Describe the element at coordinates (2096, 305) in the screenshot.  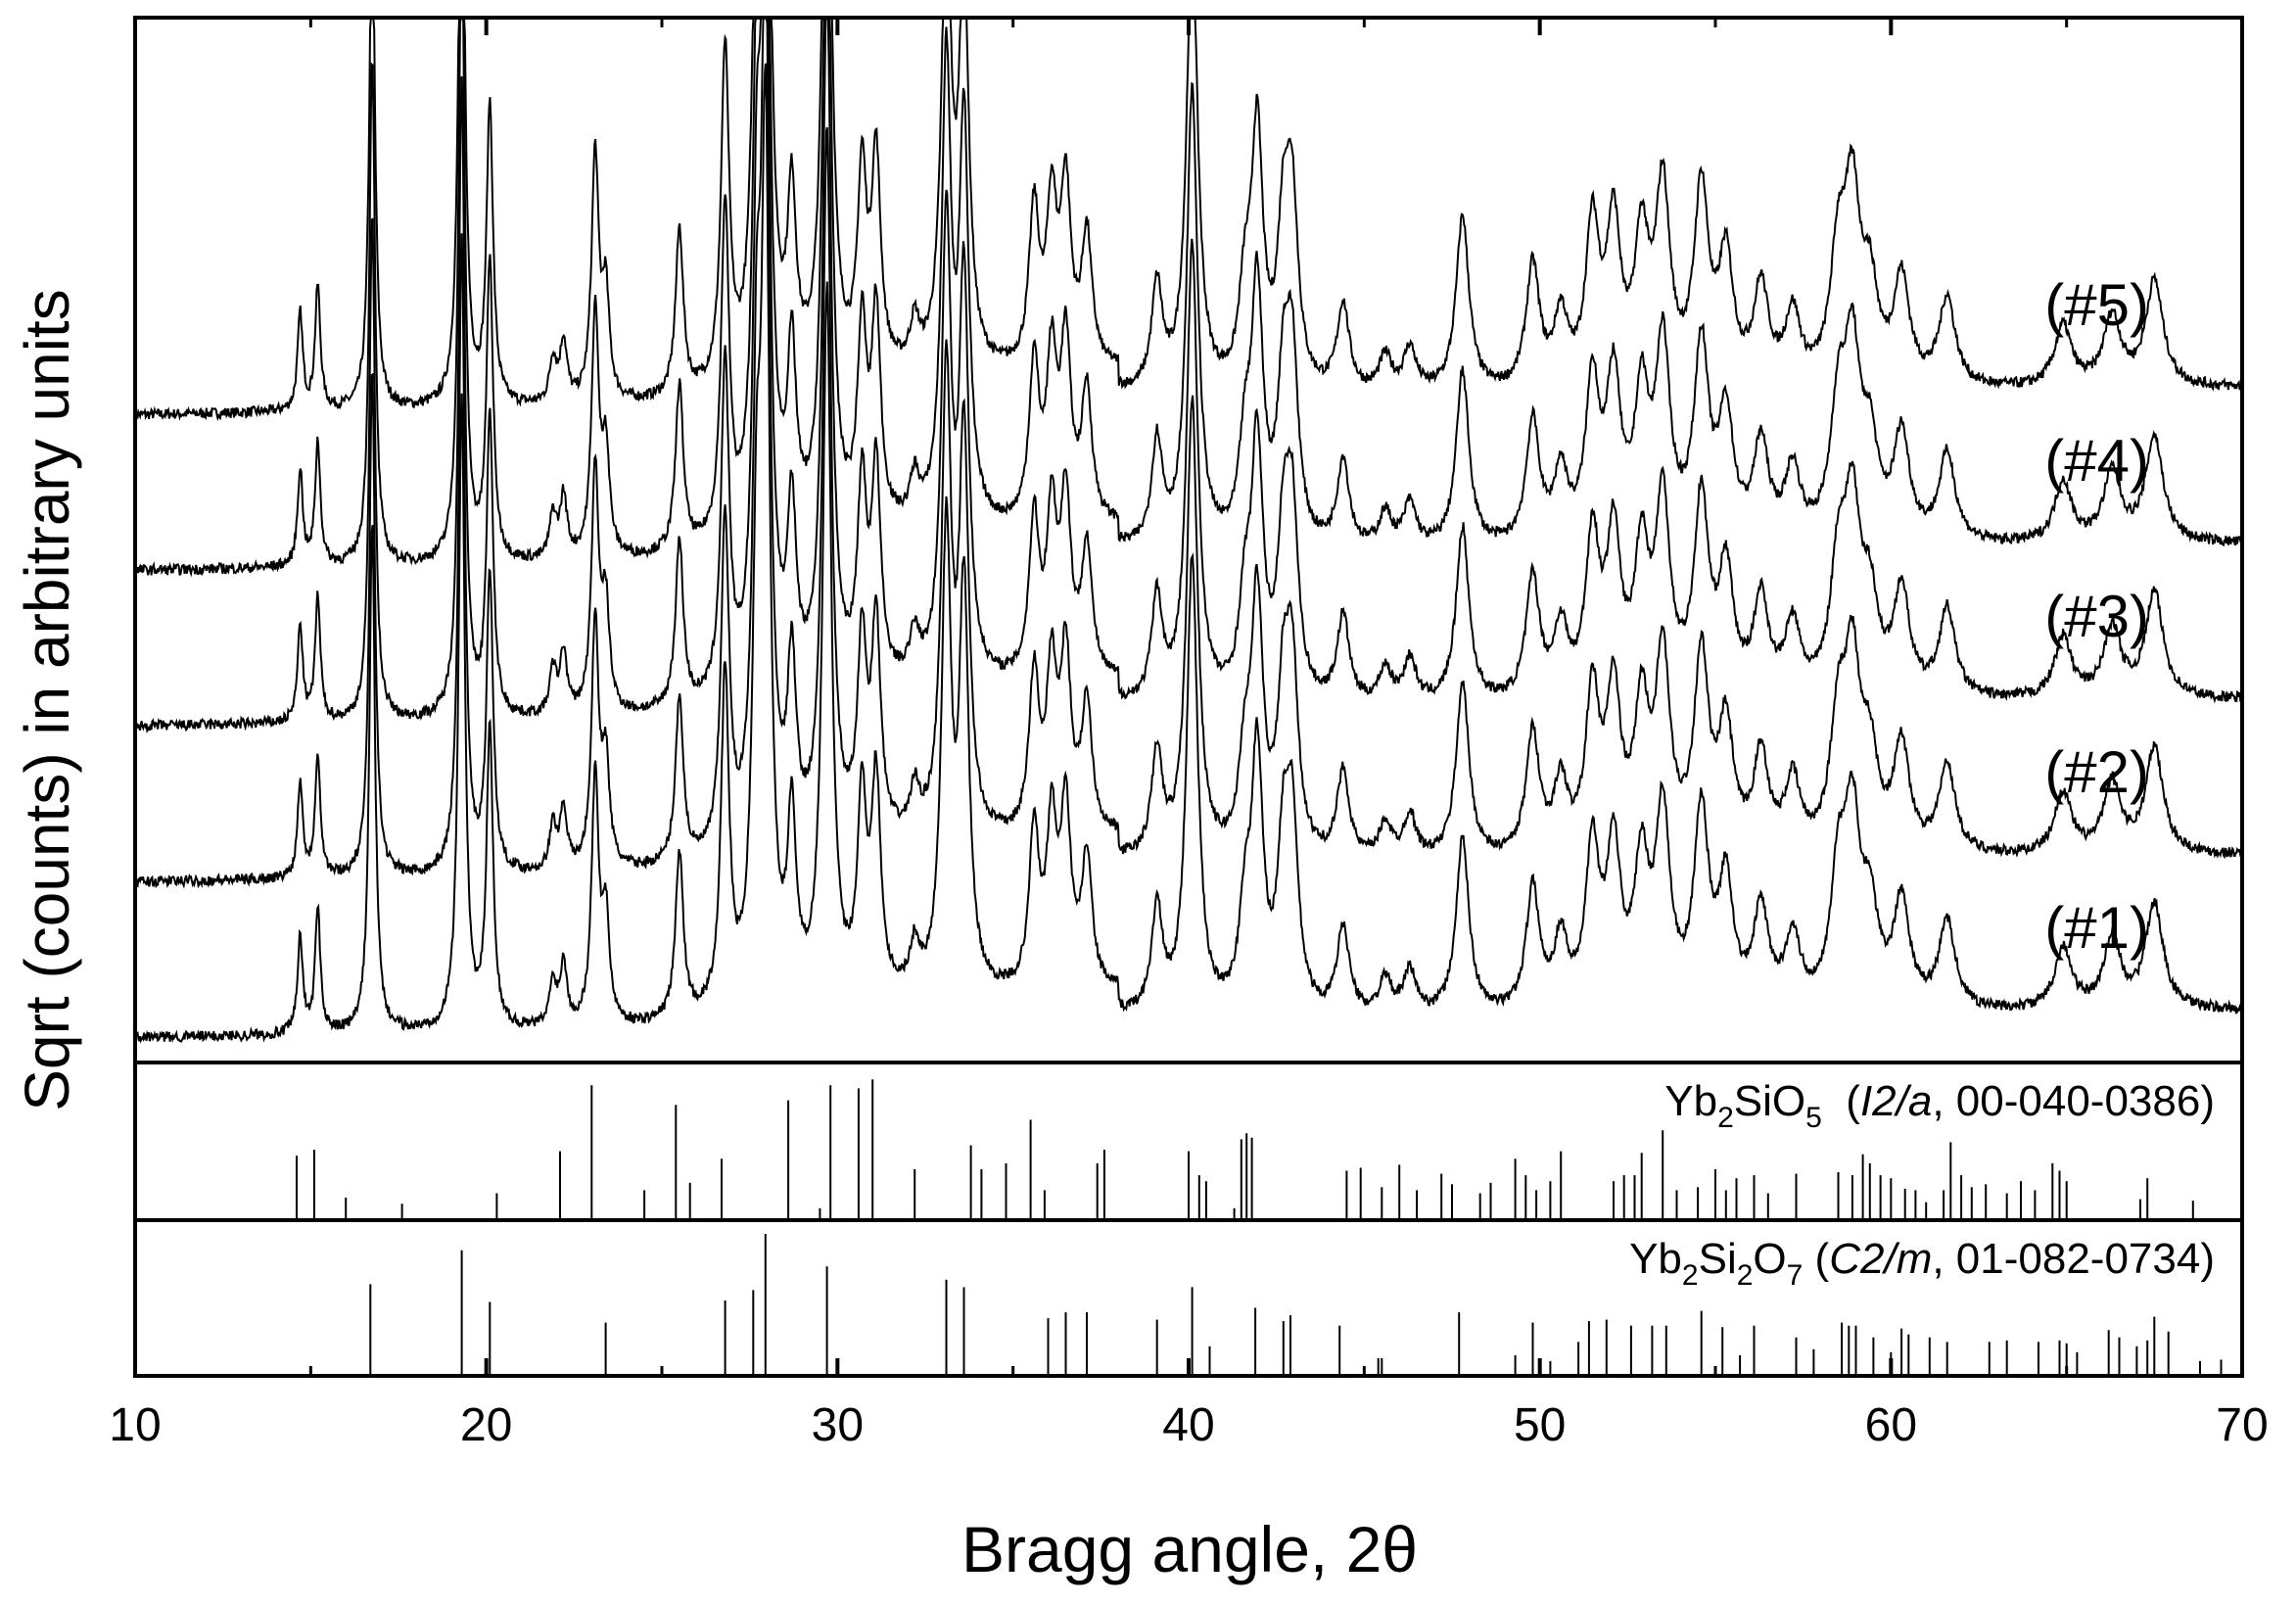
I see `series-label-1: (#5)` at that location.